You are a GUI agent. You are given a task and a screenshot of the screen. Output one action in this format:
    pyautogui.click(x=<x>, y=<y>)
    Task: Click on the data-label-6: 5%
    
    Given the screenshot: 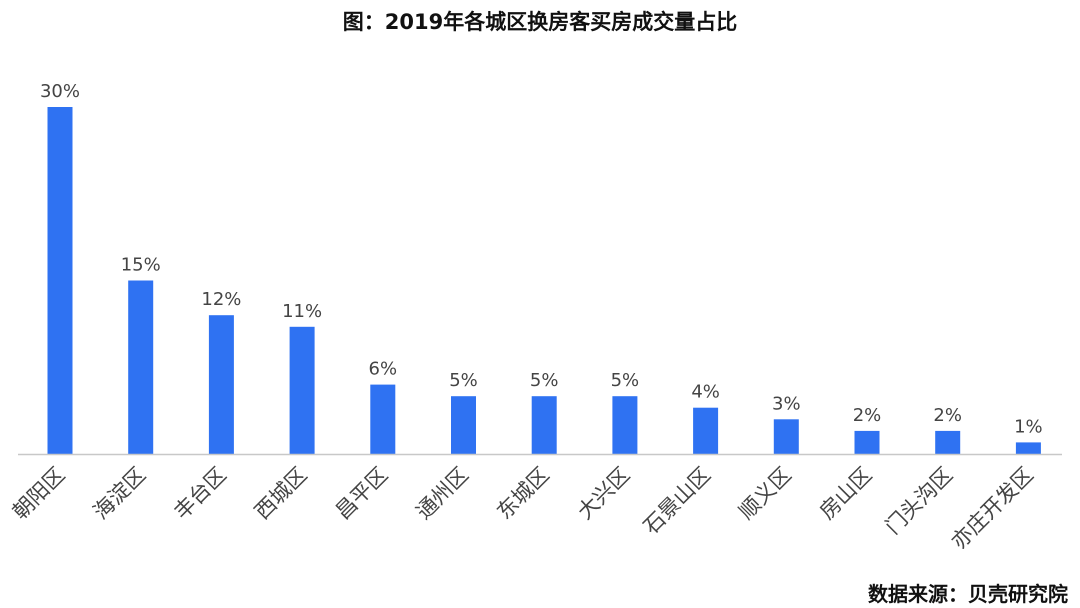 What is the action you would take?
    pyautogui.click(x=463, y=380)
    